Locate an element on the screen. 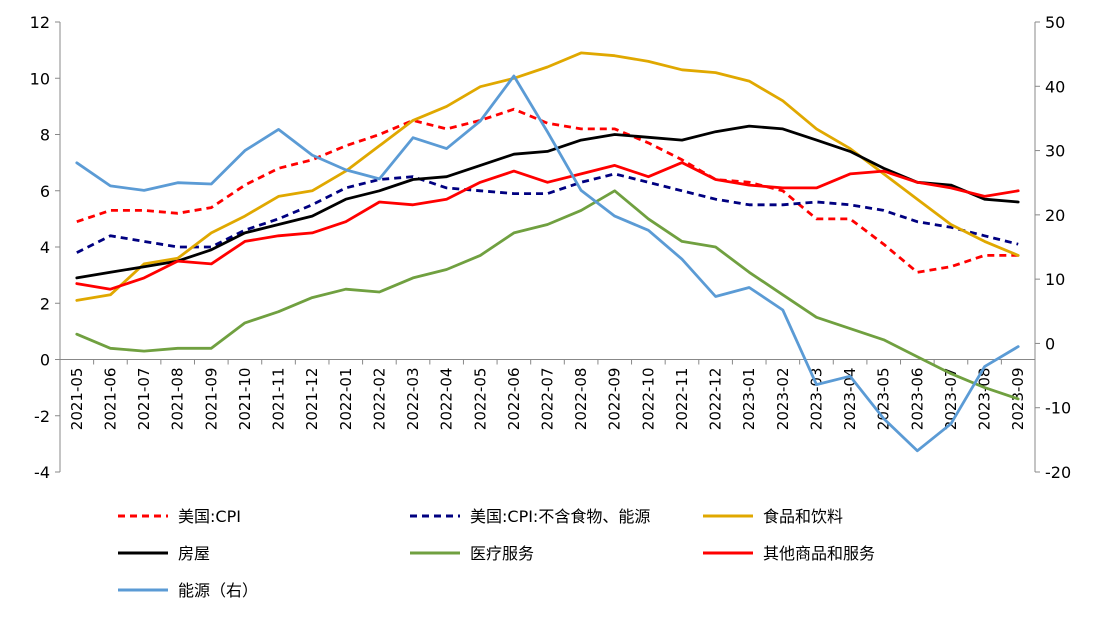 The image size is (1098, 624). x-tick-label: 2022-10 is located at coordinates (648, 399).